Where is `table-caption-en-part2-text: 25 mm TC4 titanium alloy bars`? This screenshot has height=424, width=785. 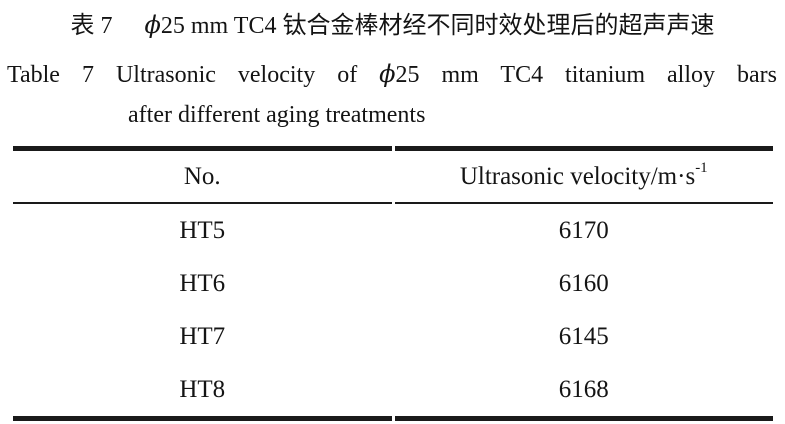 table-caption-en-part2-text: 25 mm TC4 titanium alloy bars is located at coordinates (586, 75).